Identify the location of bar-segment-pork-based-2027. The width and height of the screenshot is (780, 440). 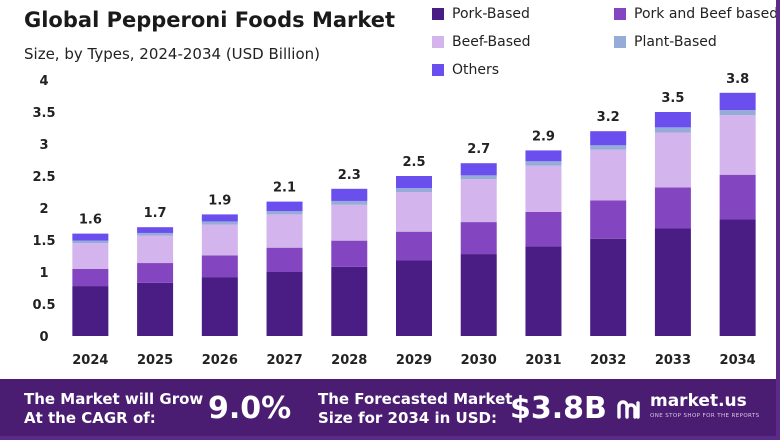
(284, 304).